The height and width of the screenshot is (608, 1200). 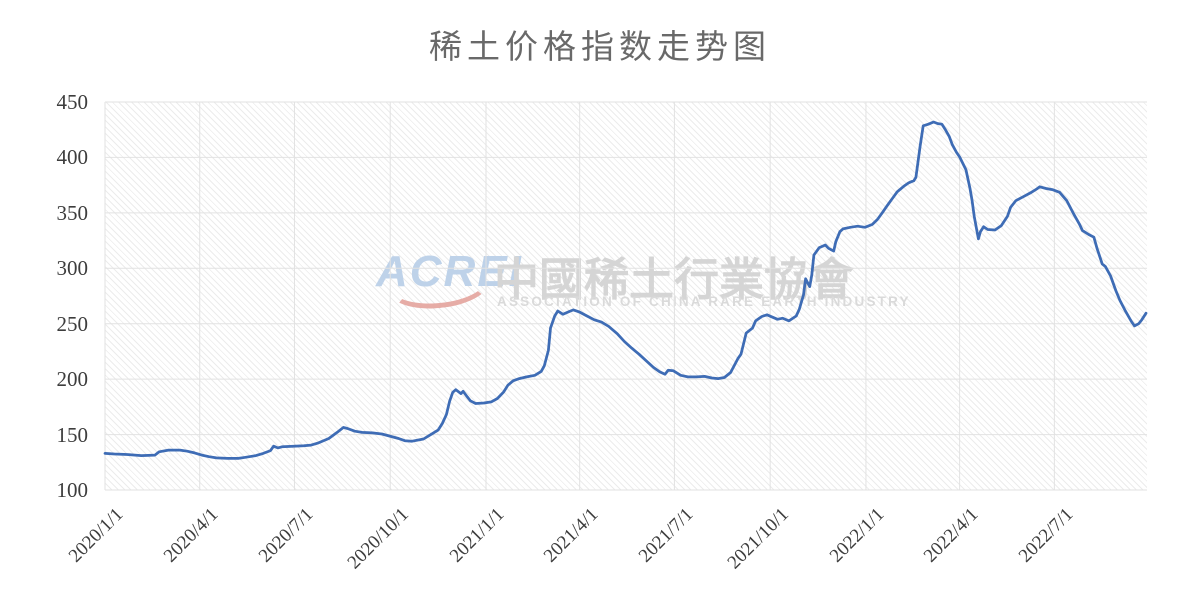 What do you see at coordinates (72, 102) in the screenshot?
I see `y-axis-tick-label: 450` at bounding box center [72, 102].